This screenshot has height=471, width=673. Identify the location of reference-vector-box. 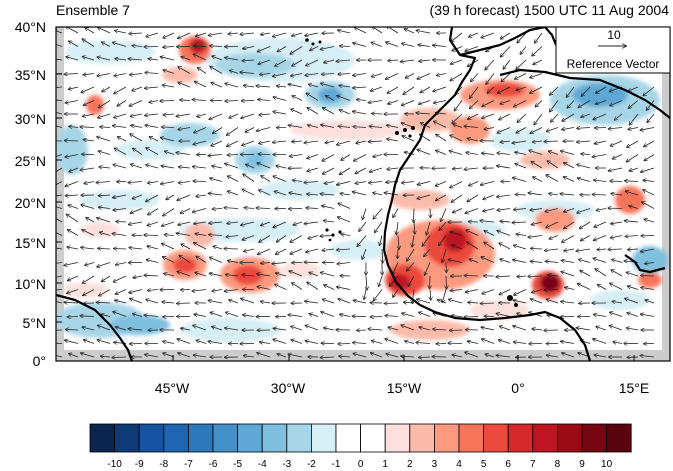
(613, 50).